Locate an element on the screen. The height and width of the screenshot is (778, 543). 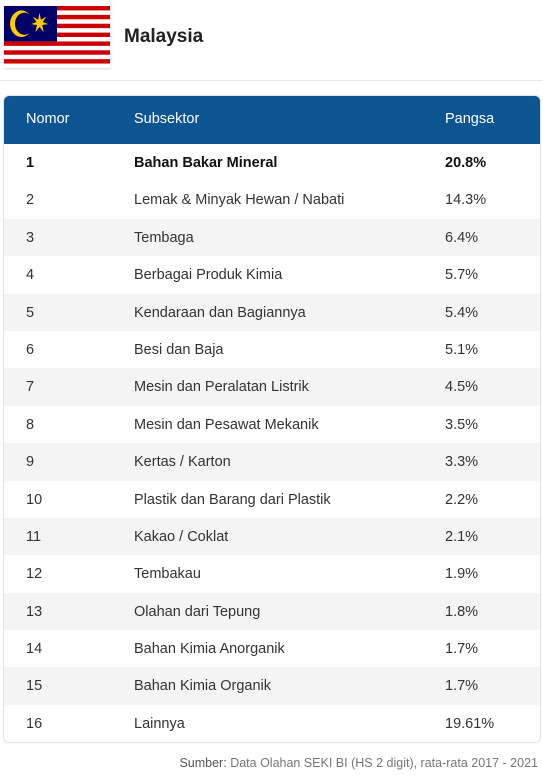
table-row: 7 Mesin dan Peralatan Listrik 4.5% is located at coordinates (272, 387).